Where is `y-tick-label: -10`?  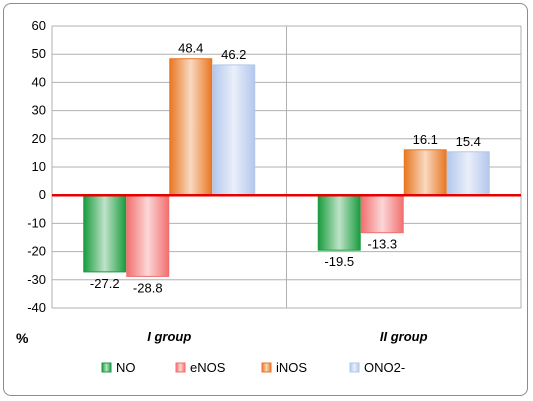
y-tick-label: -10 is located at coordinates (36, 222).